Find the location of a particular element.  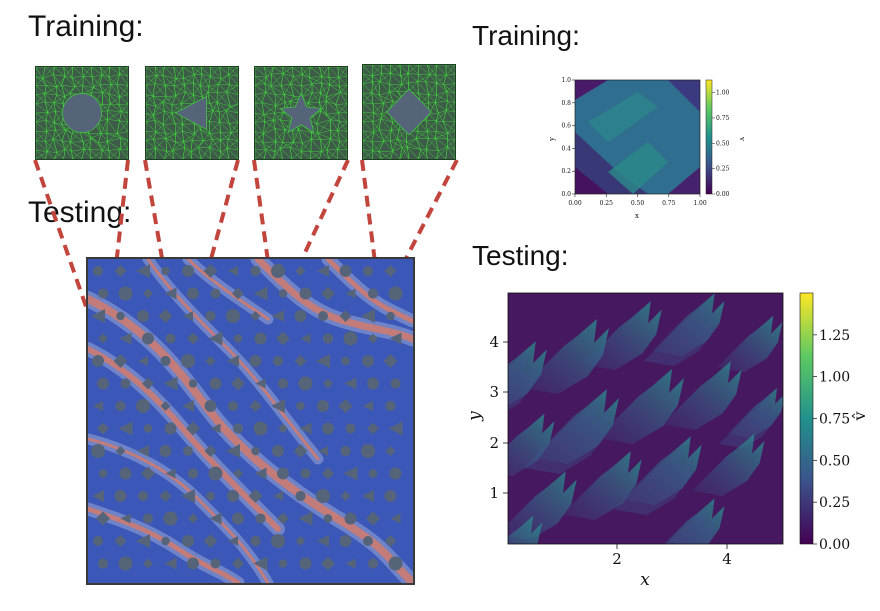

testing-colorbar is located at coordinates (806, 418).